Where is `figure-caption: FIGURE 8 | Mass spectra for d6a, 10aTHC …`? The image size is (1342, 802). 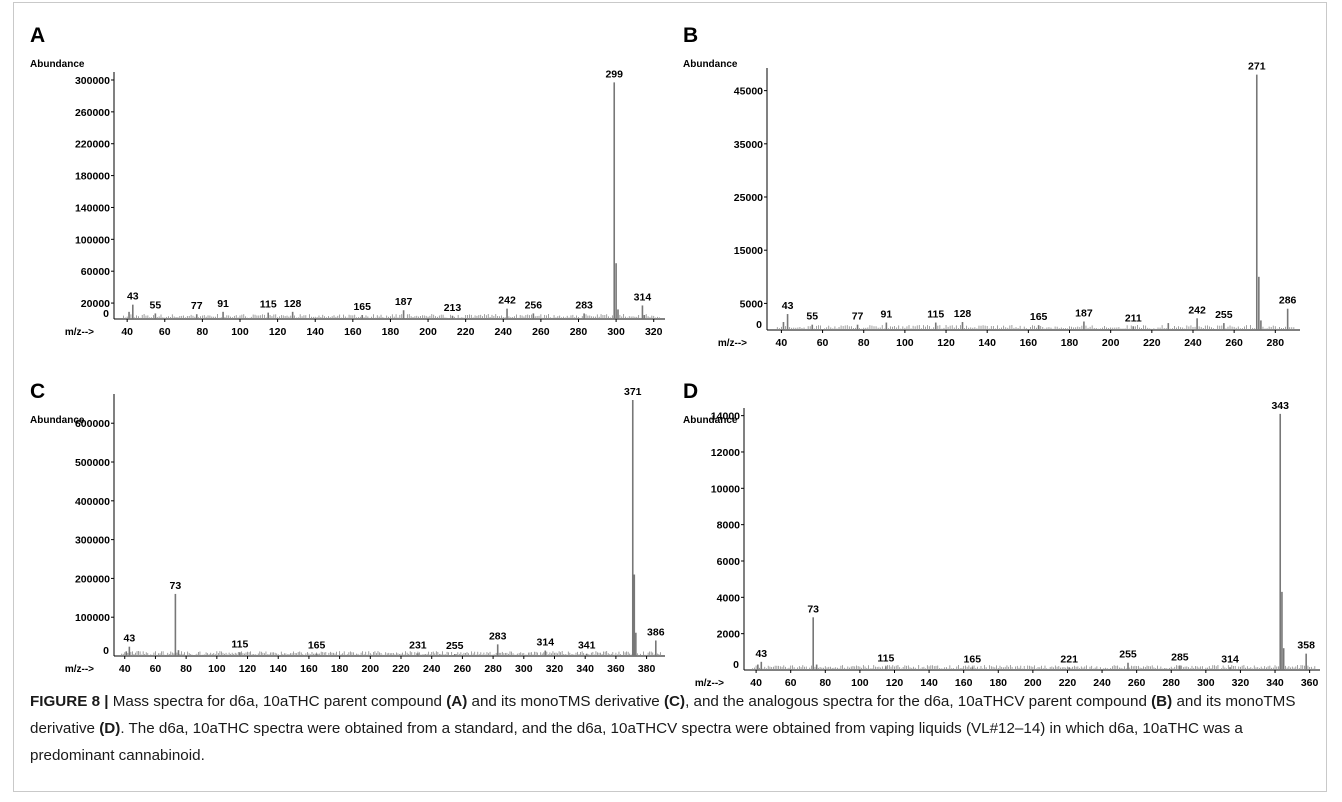 figure-caption: FIGURE 8 | Mass spectra for d6a, 10aTHC … is located at coordinates (675, 728).